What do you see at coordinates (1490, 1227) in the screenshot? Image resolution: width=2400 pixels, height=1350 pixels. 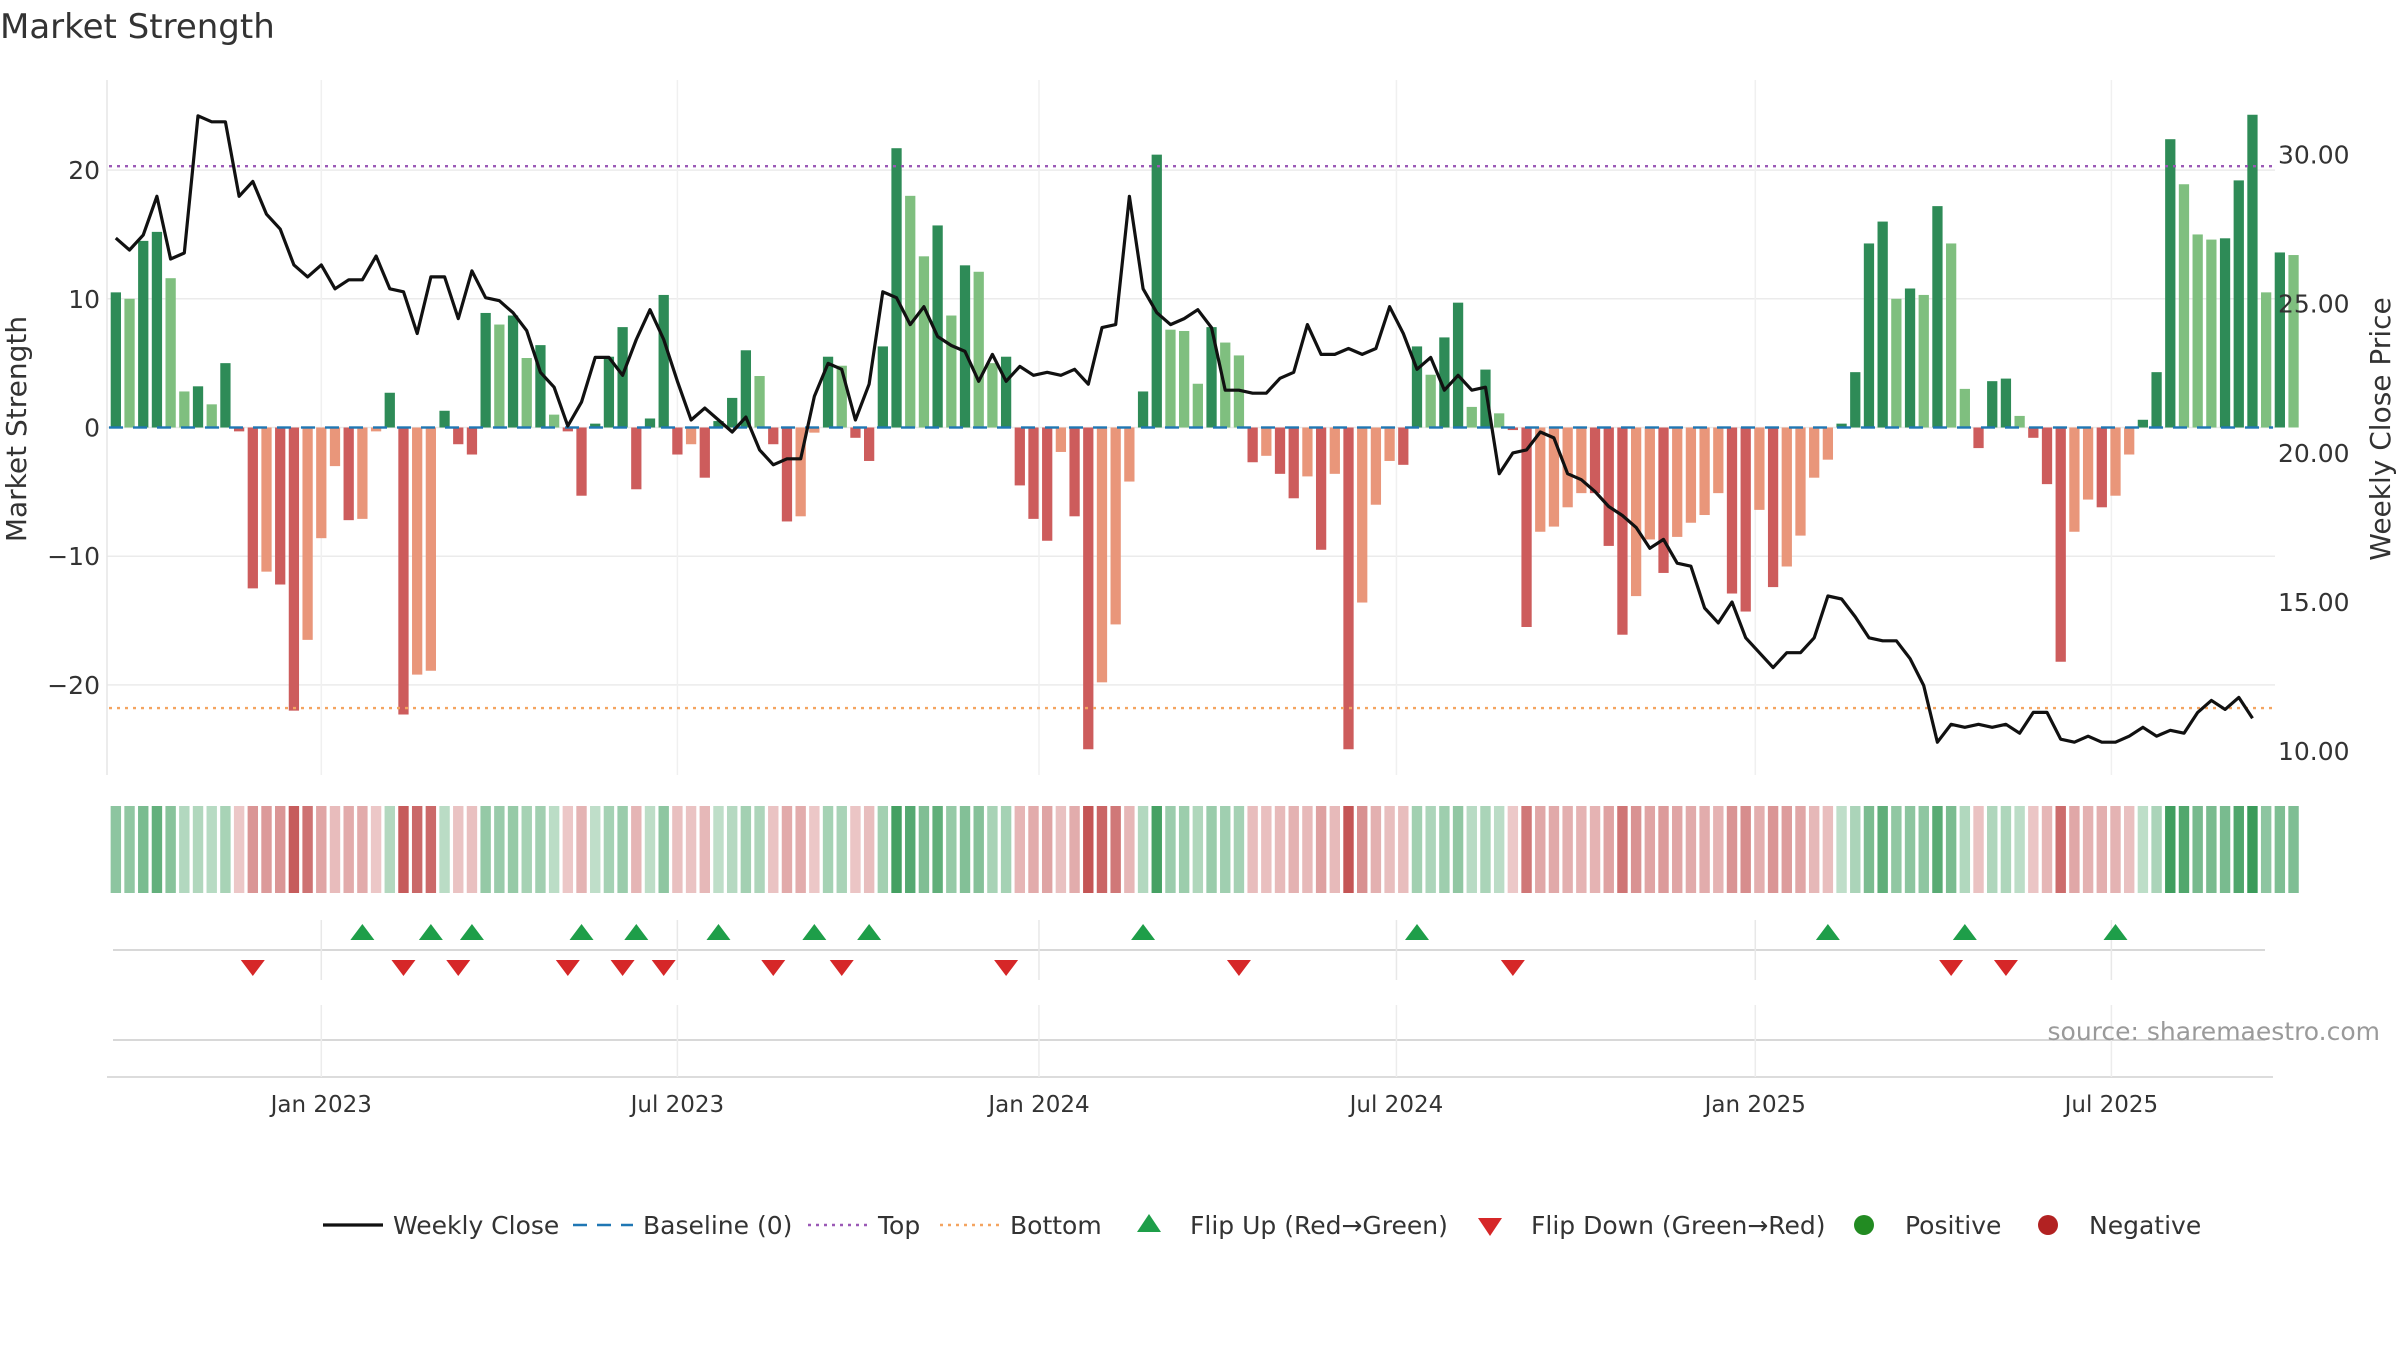 I see `legend-flip-down-icon` at bounding box center [1490, 1227].